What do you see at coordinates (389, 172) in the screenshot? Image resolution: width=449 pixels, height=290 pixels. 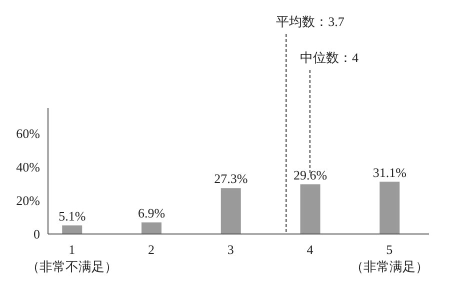 I see `data-label: 31.1%` at bounding box center [389, 172].